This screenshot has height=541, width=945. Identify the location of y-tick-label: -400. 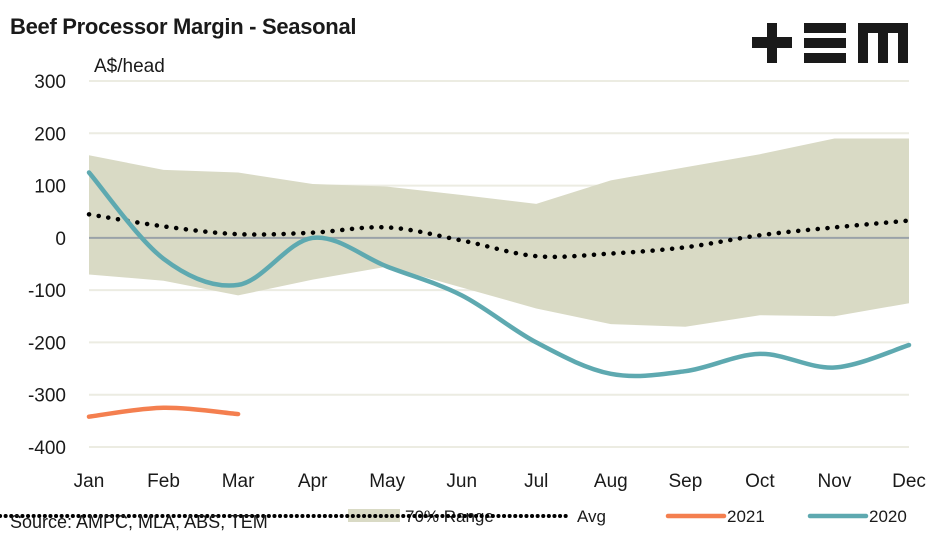
(47, 448).